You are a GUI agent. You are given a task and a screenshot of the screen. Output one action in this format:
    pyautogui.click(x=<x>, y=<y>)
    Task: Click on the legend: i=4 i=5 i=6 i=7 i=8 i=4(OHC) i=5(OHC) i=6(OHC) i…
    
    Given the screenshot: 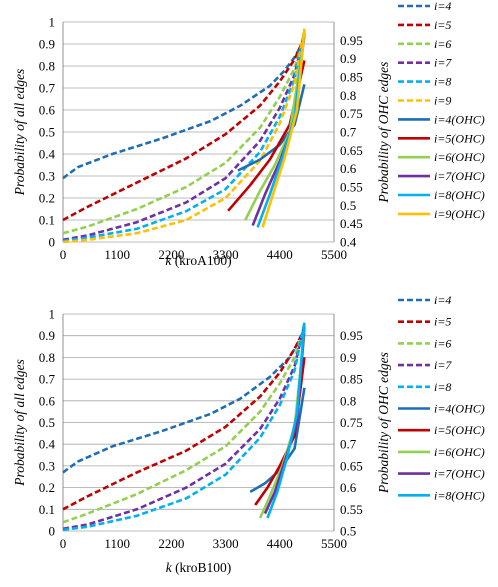 What is the action you would take?
    pyautogui.click(x=441, y=397)
    